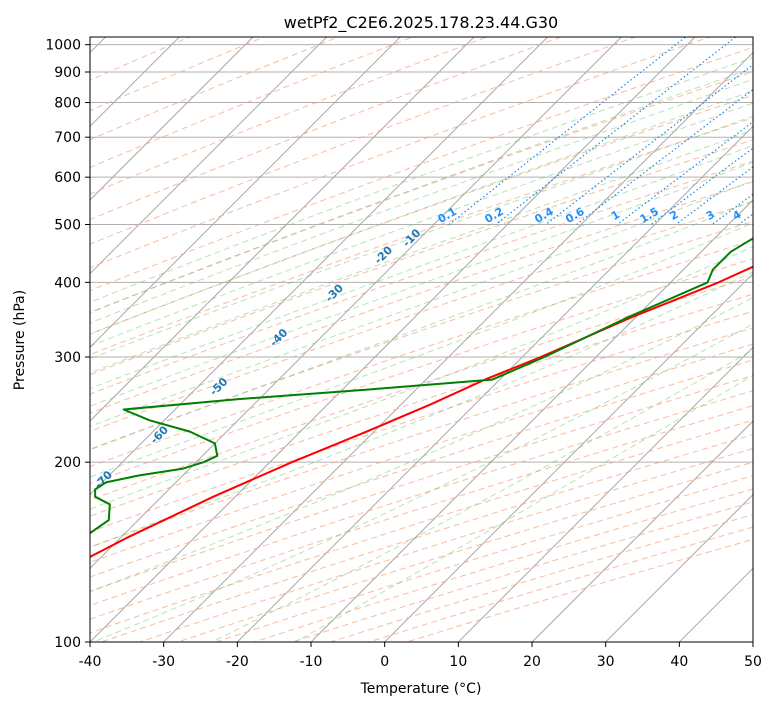 Image resolution: width=775 pixels, height=708 pixels. I want to click on x-tick-label: -10, so click(311, 662).